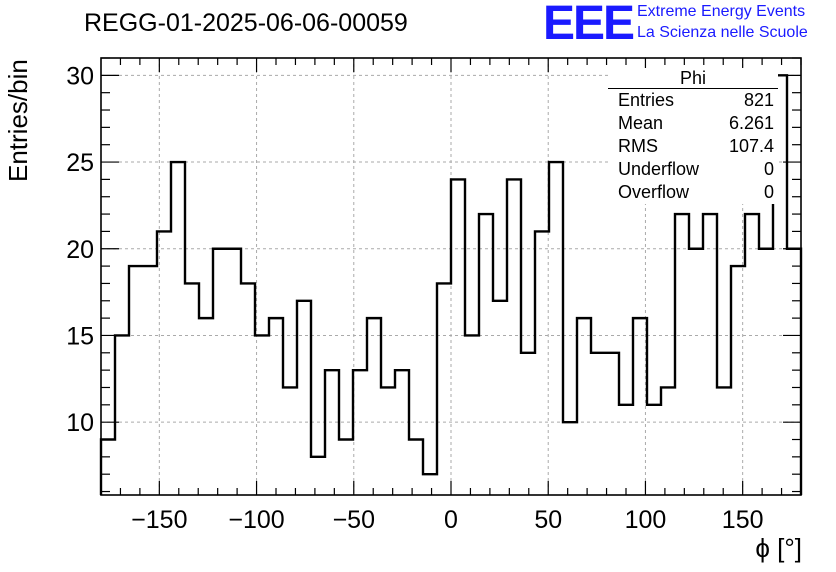  Describe the element at coordinates (693, 78) in the screenshot. I see `stats-title: Phi` at that location.